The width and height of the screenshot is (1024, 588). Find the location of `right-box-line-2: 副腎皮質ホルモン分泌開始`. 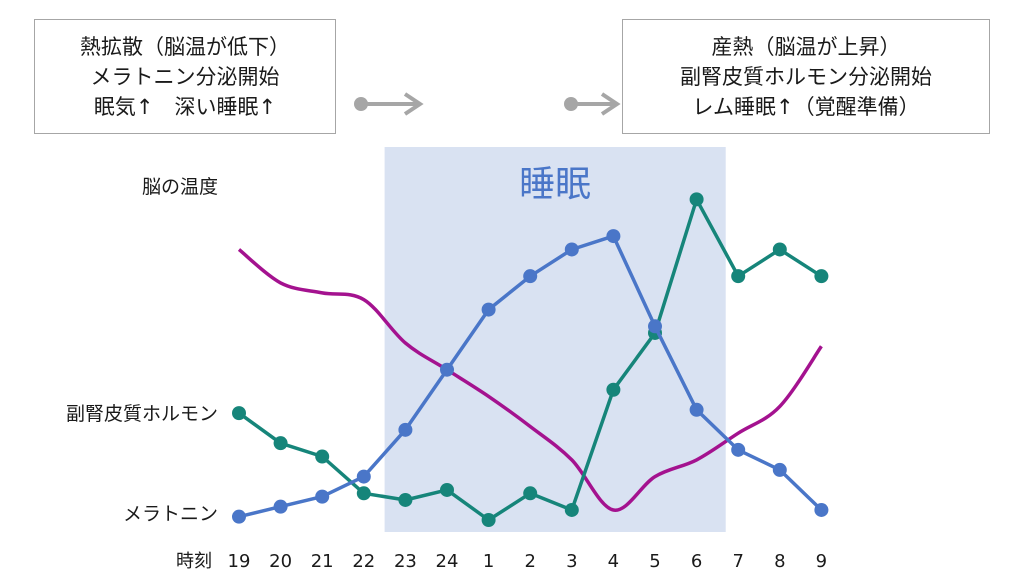

right-box-line-2: 副腎皮質ホルモン分泌開始 is located at coordinates (806, 76).